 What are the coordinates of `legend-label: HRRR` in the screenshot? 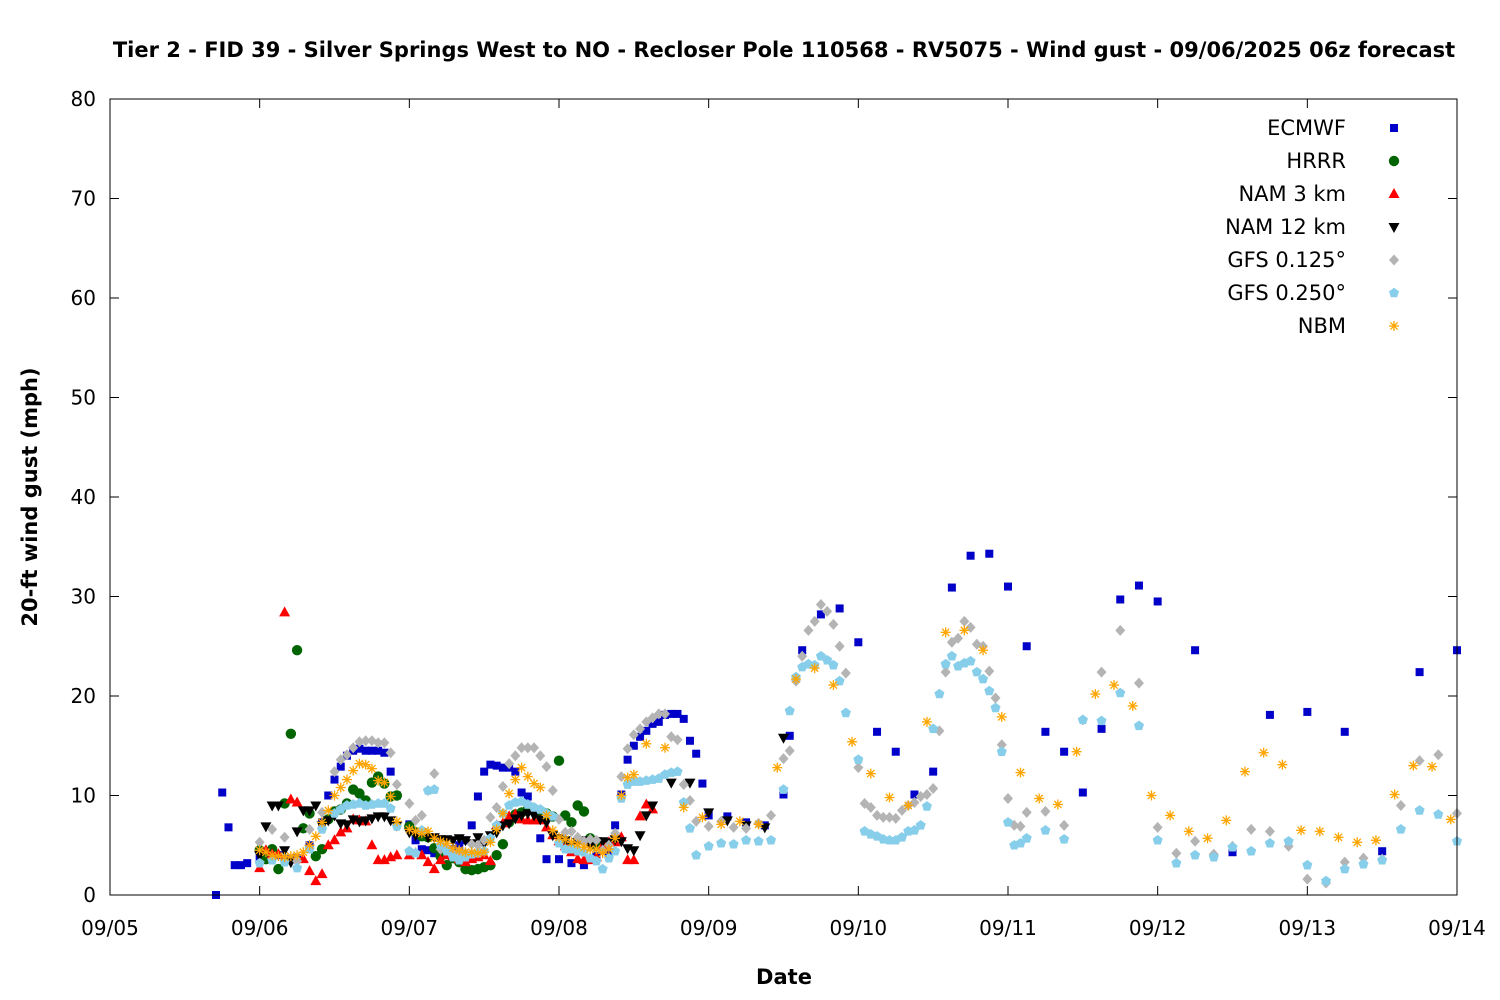 It's located at (1316, 161).